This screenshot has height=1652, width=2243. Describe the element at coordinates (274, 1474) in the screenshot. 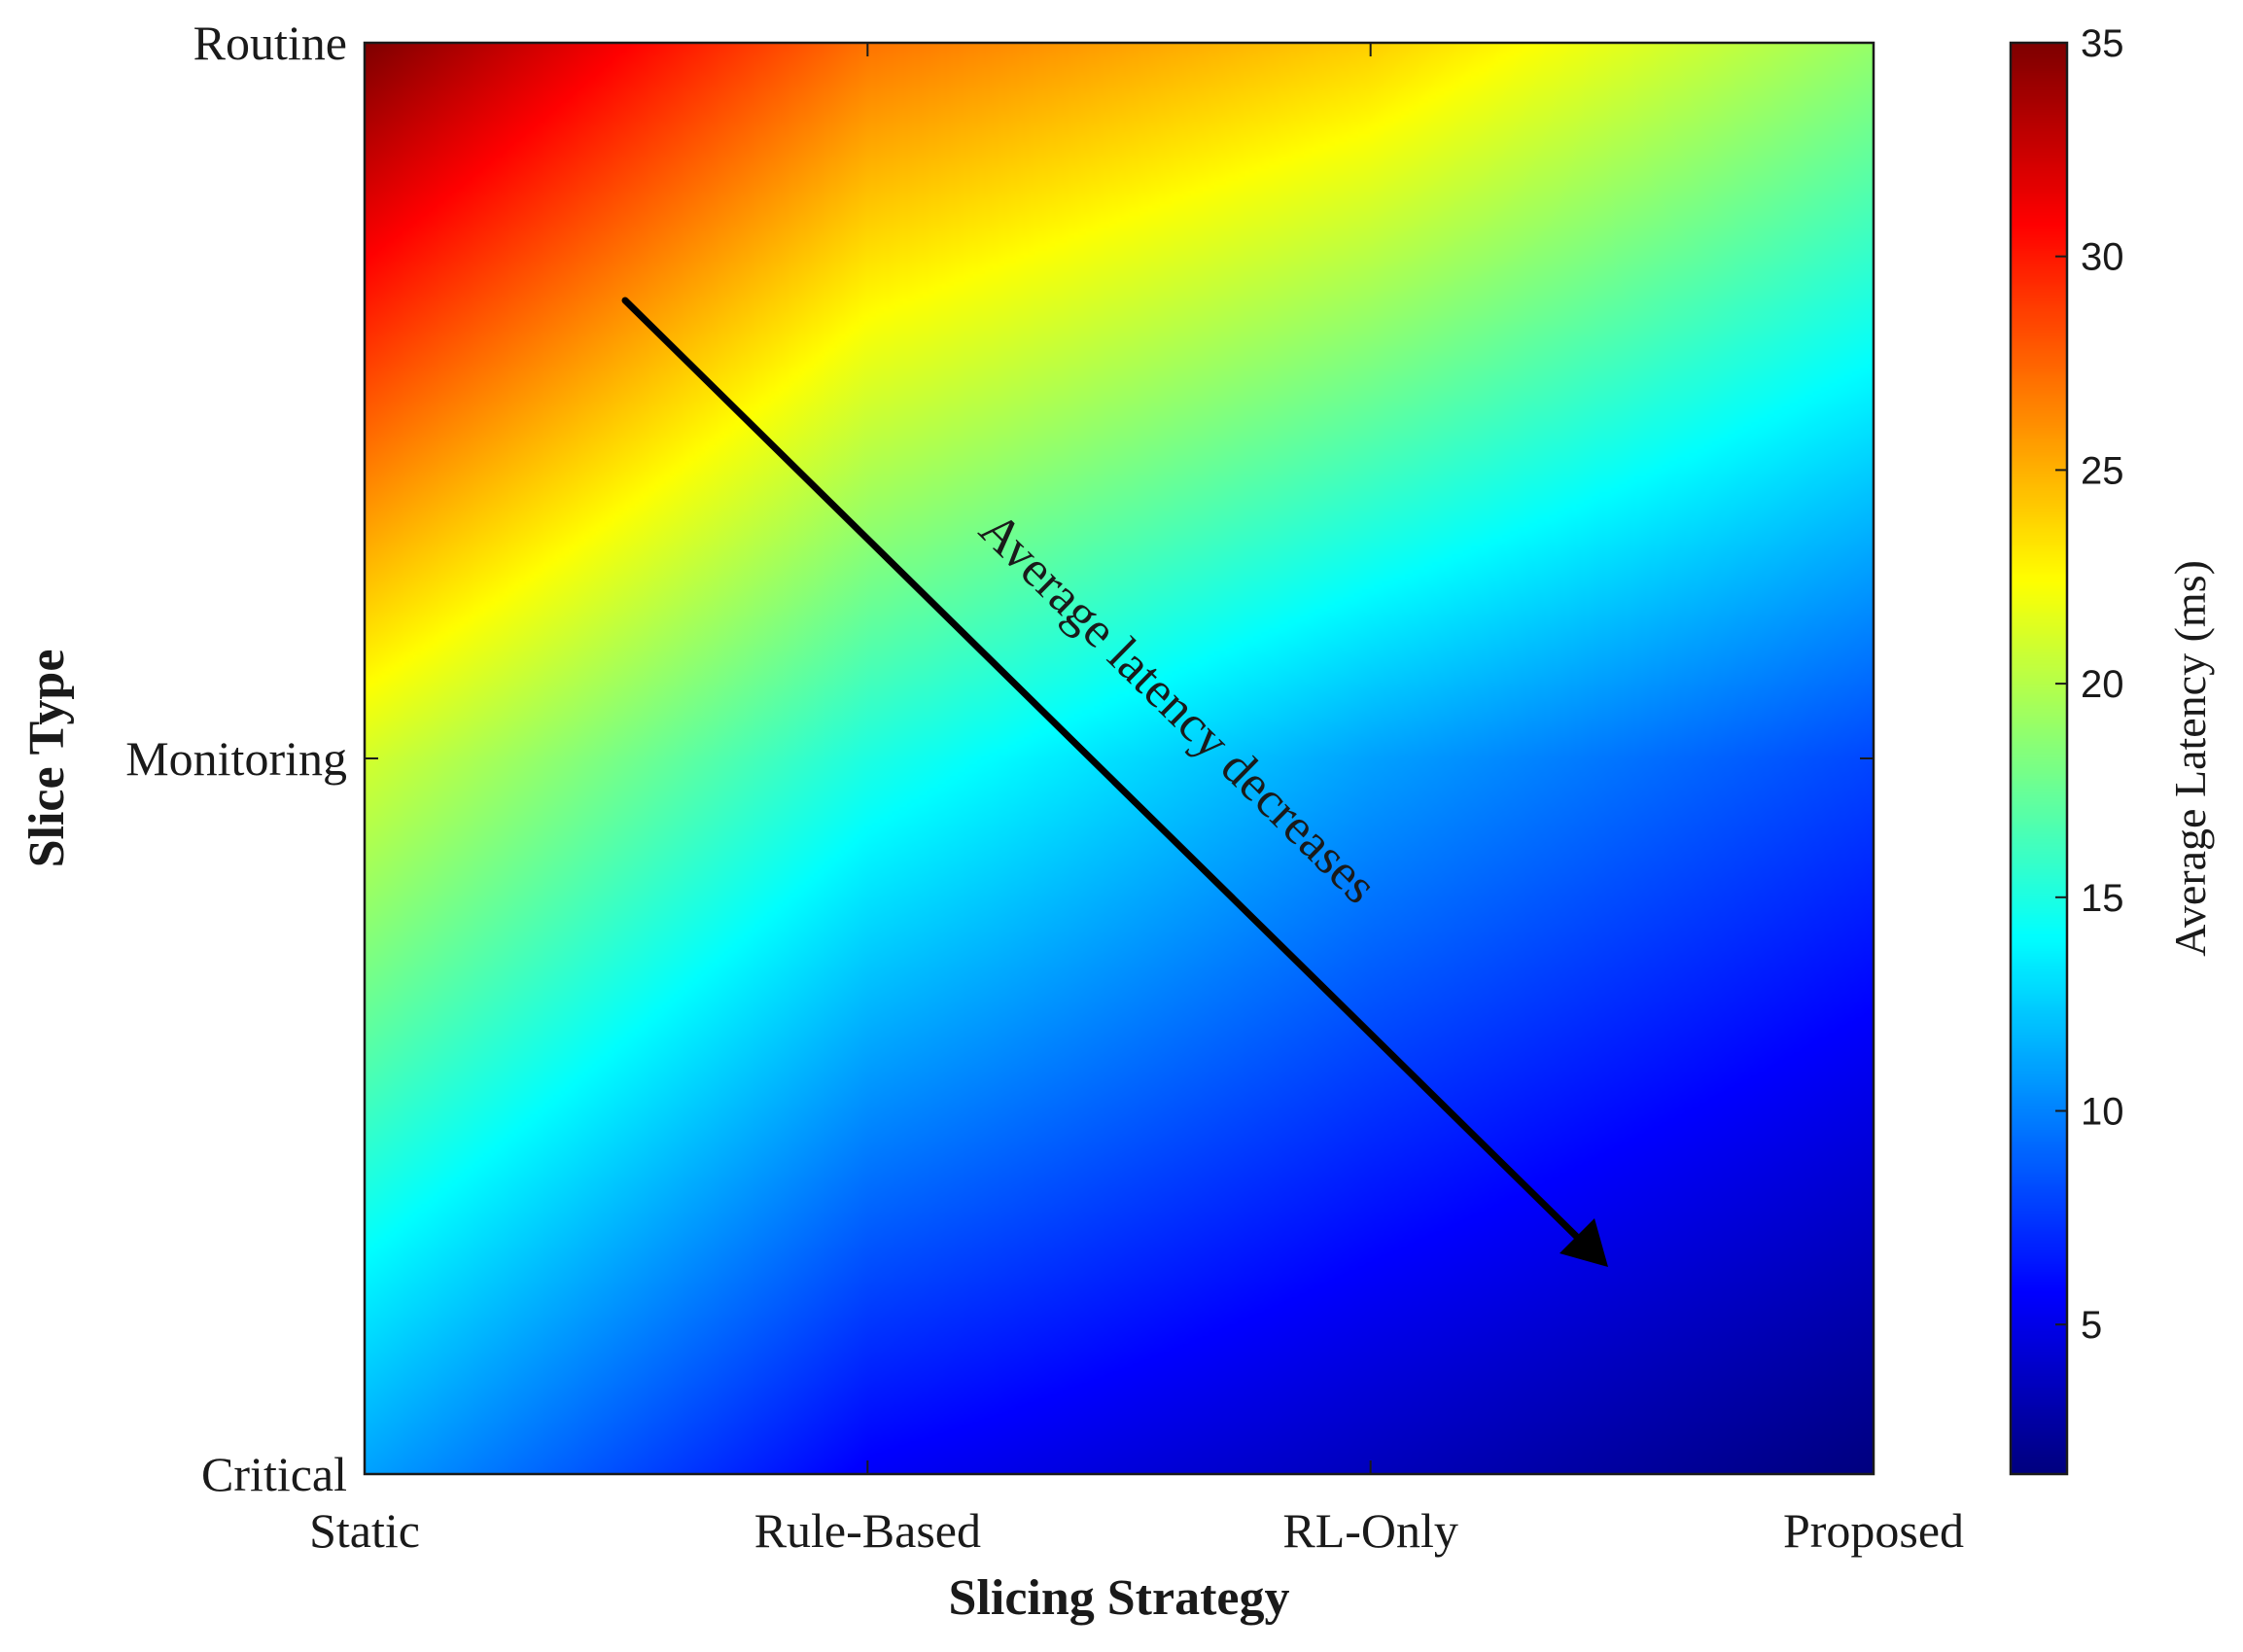

I see `y-tick-label: Critical` at that location.